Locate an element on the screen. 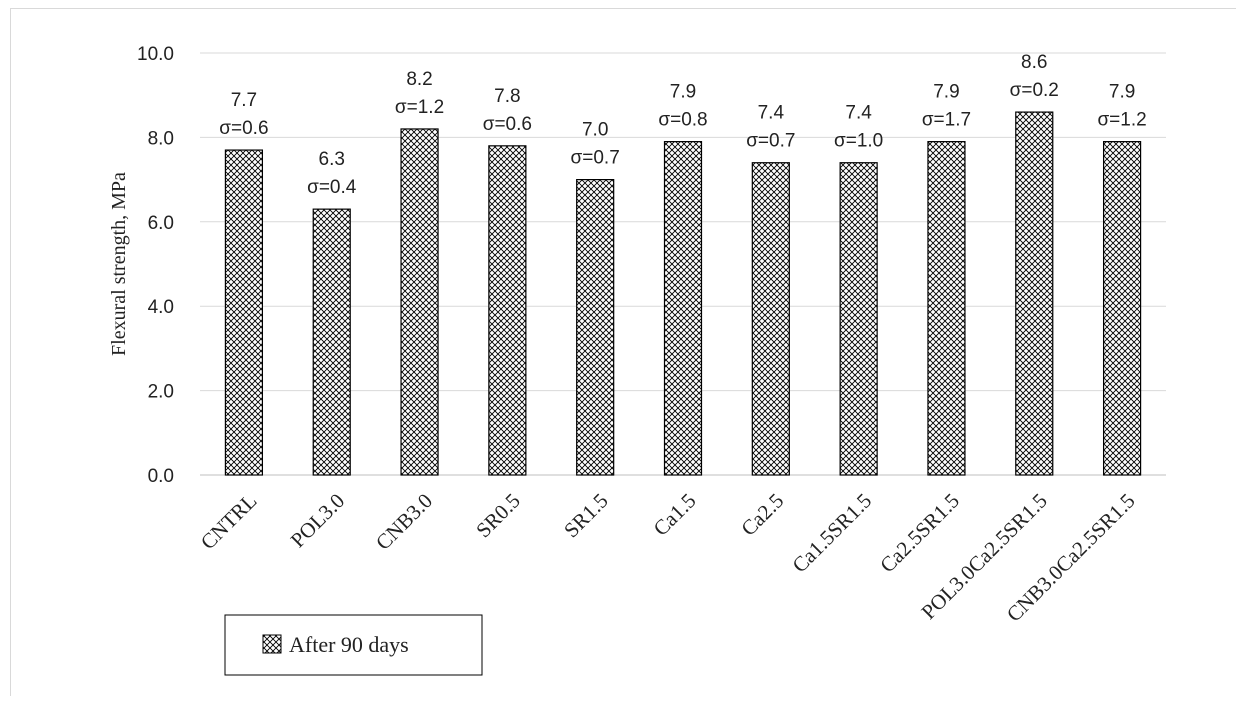 Image resolution: width=1247 pixels, height=701 pixels. x-category-label: Ca1.5SR1.5 is located at coordinates (831, 533).